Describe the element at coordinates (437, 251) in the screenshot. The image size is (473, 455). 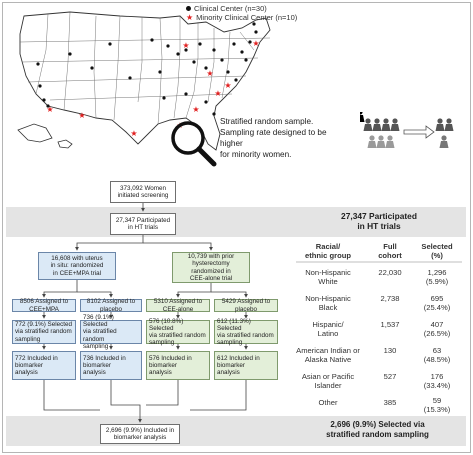
I see `header-selected: Selected (%)` at that location.